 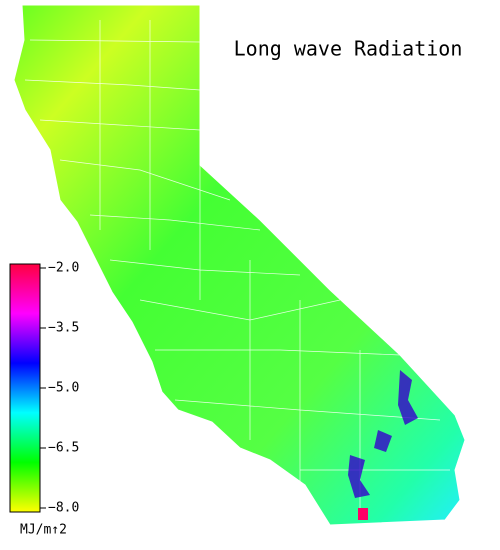 What do you see at coordinates (363, 514) in the screenshot?
I see `peak-patch` at bounding box center [363, 514].